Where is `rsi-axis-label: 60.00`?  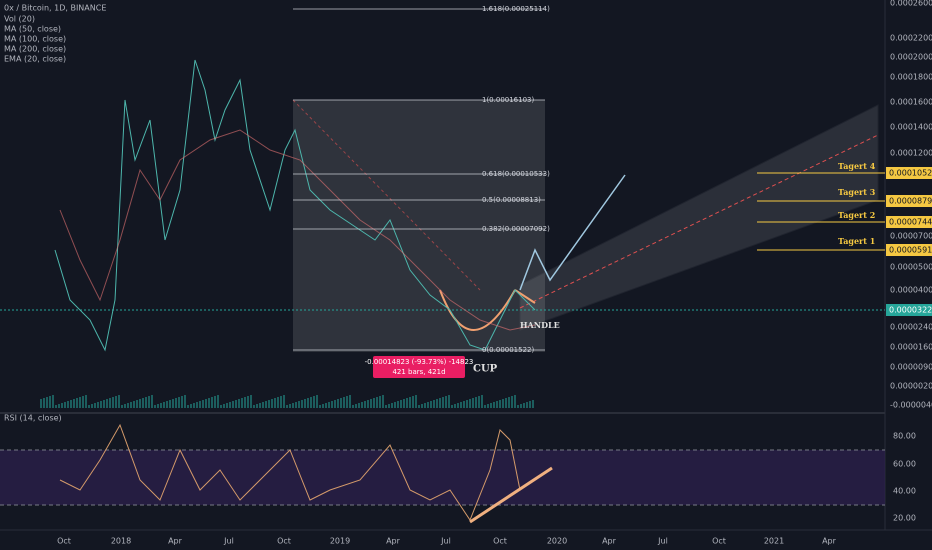 rsi-axis-label: 60.00 is located at coordinates (904, 464).